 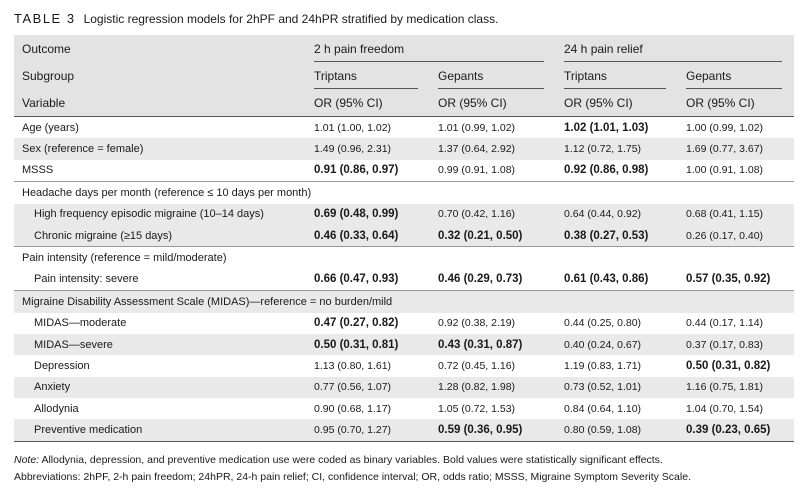 I want to click on or-value-cell: 0.99 (0.91, 1.08), so click(x=477, y=170).